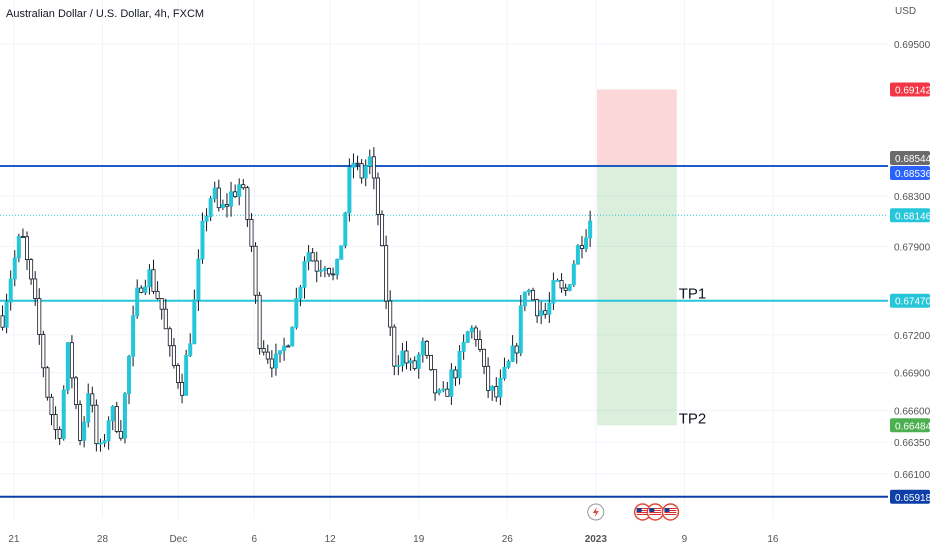  What do you see at coordinates (596, 512) in the screenshot?
I see `bolt-icon` at bounding box center [596, 512].